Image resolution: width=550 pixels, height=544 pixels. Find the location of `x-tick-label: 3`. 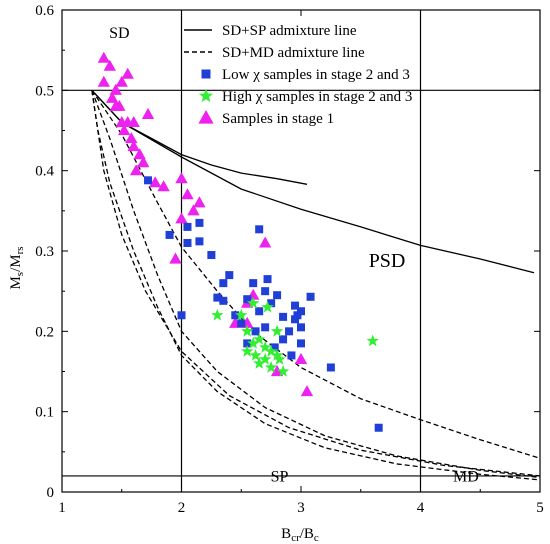

x-tick-label: 3 is located at coordinates (301, 508).